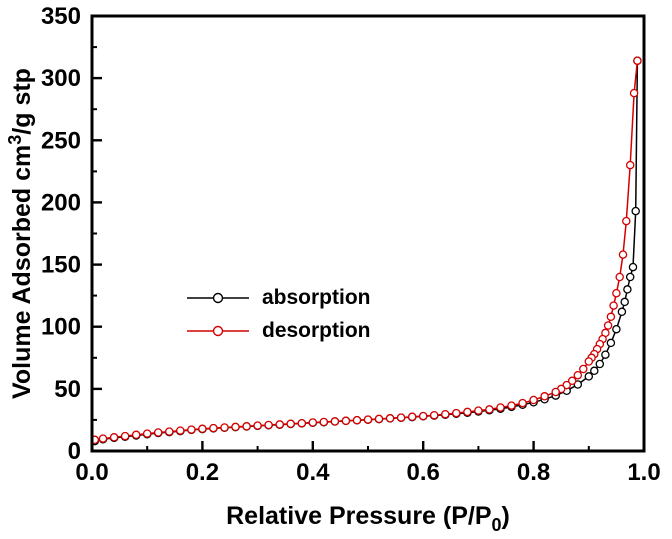 The width and height of the screenshot is (672, 539). I want to click on legend-label-desorption: desorption, so click(316, 330).